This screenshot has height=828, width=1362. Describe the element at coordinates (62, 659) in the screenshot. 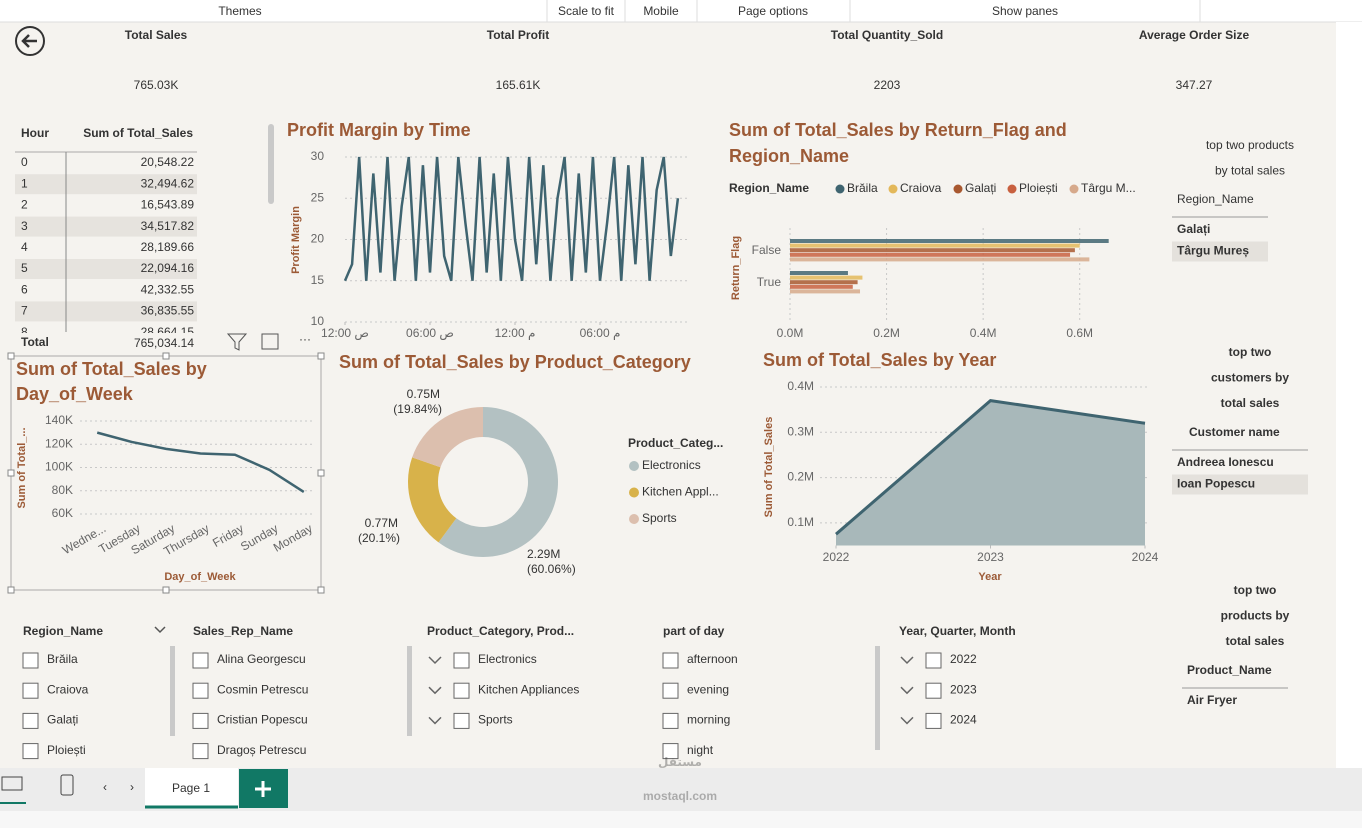

I see `slicer-item: Brăila` at that location.